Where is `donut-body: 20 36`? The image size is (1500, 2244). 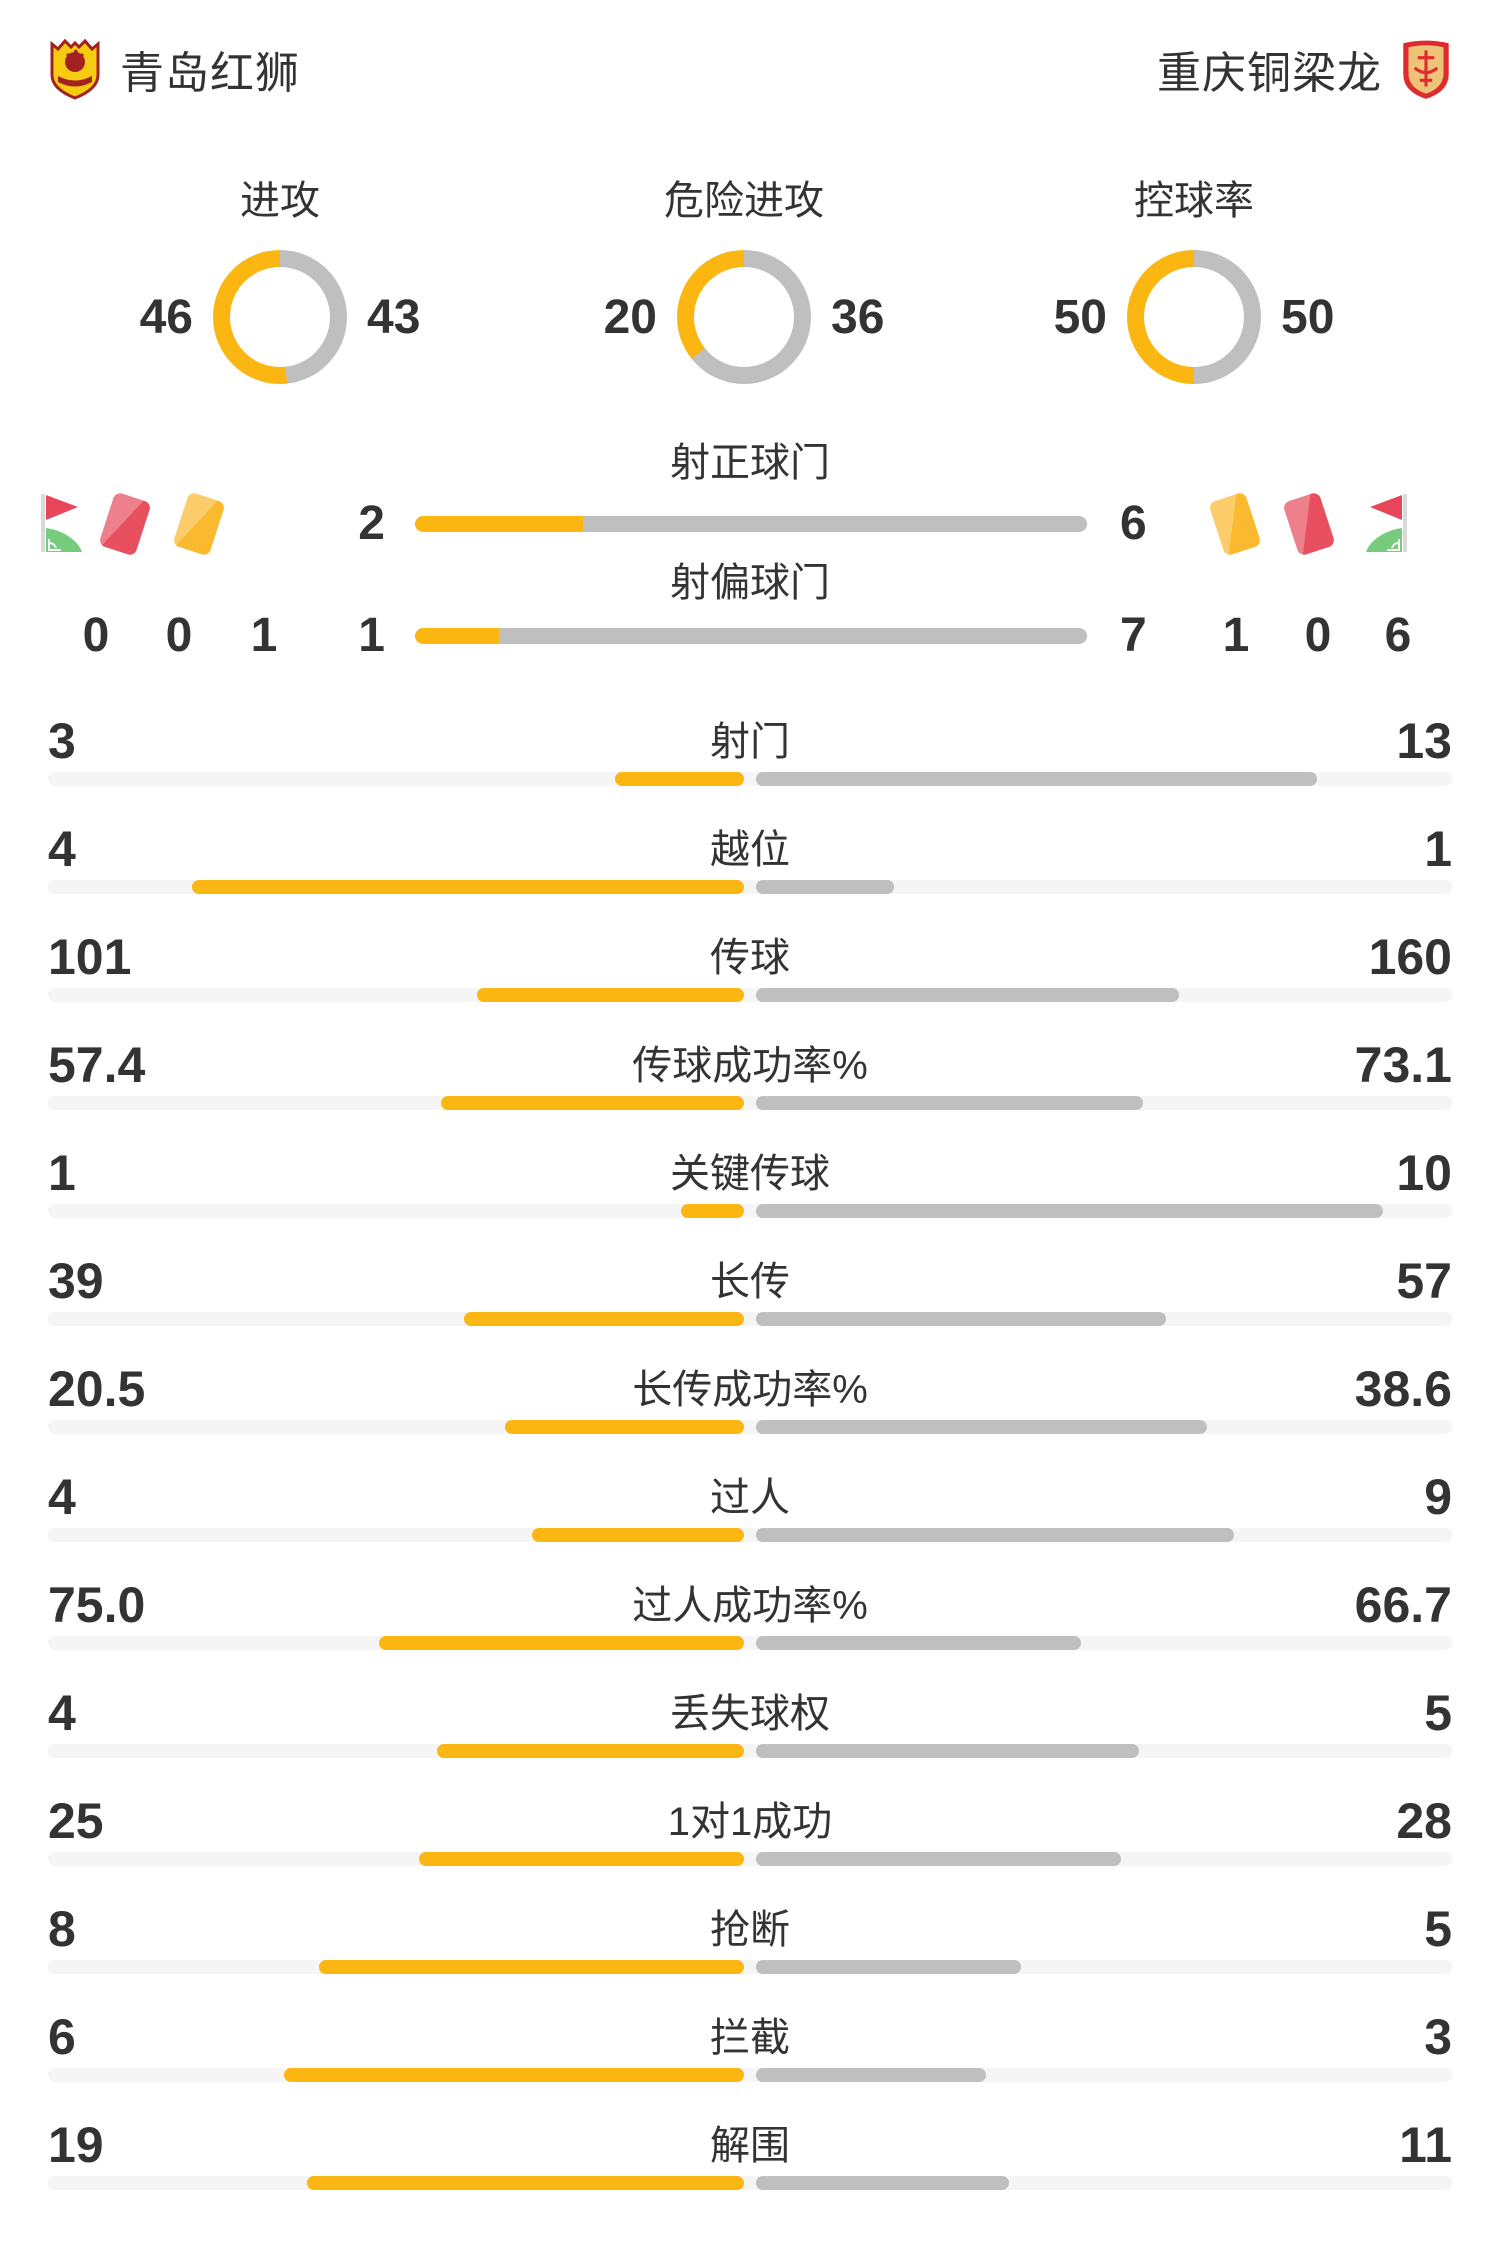 donut-body: 20 36 is located at coordinates (744, 317).